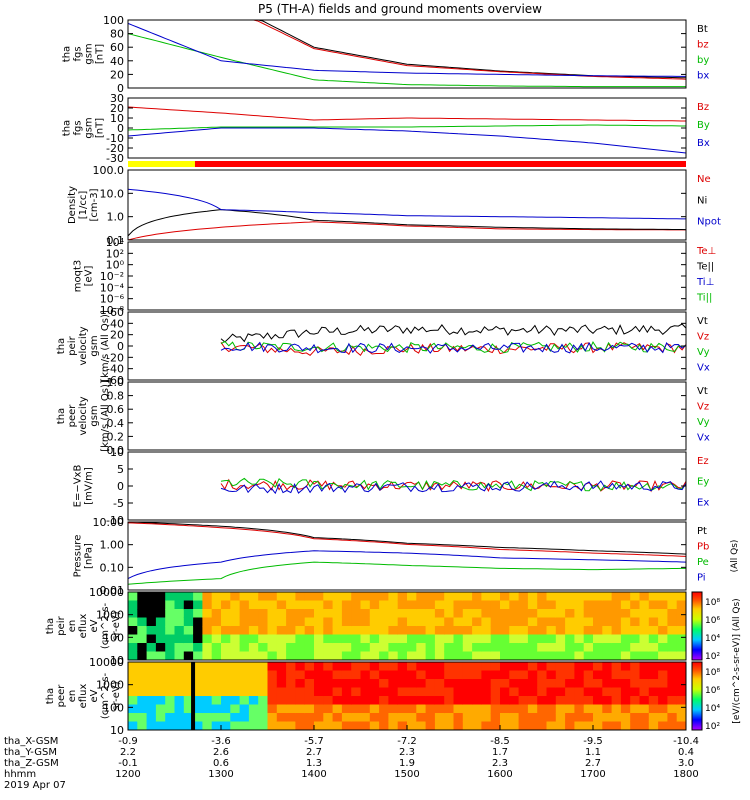 The image size is (750, 800). I want to click on y-tick-label: 100, so click(113, 637).